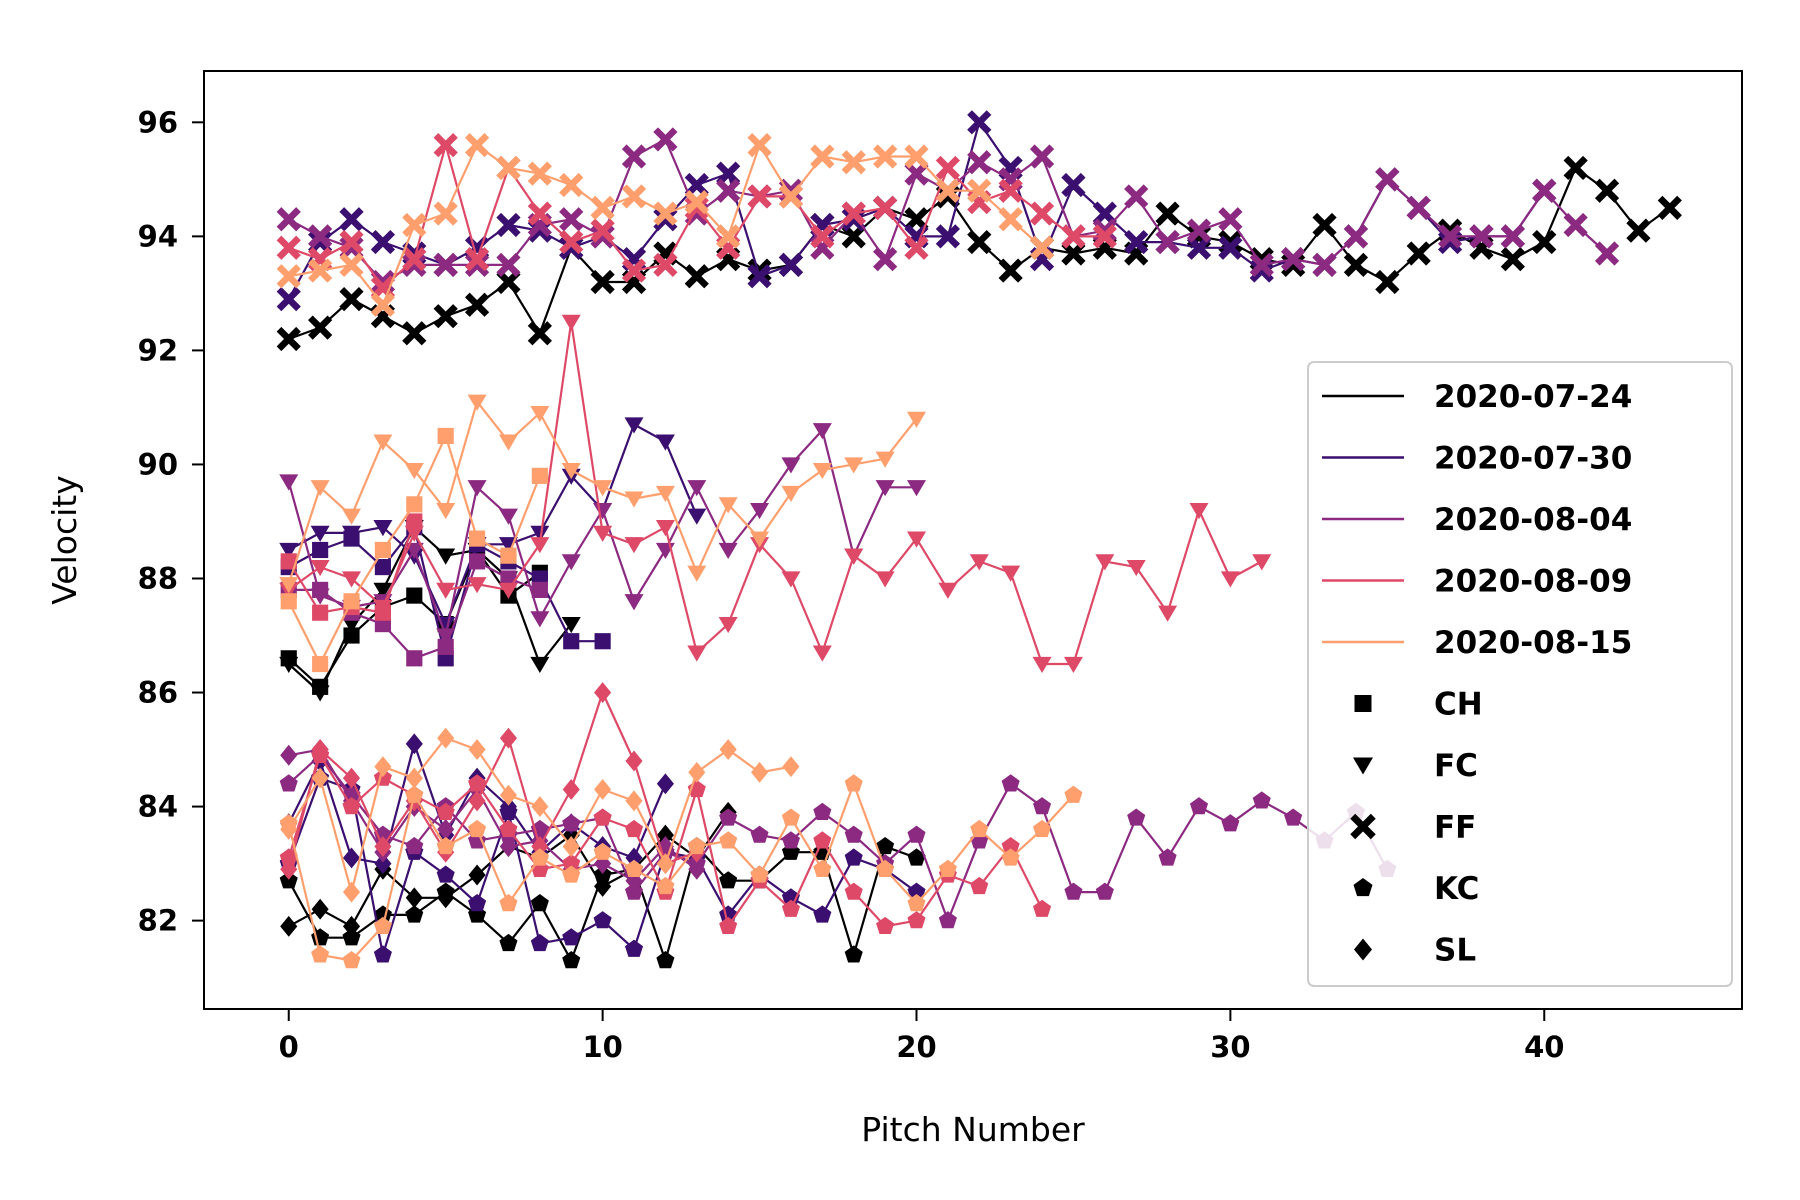  I want to click on y-tick-label: 82, so click(158, 921).